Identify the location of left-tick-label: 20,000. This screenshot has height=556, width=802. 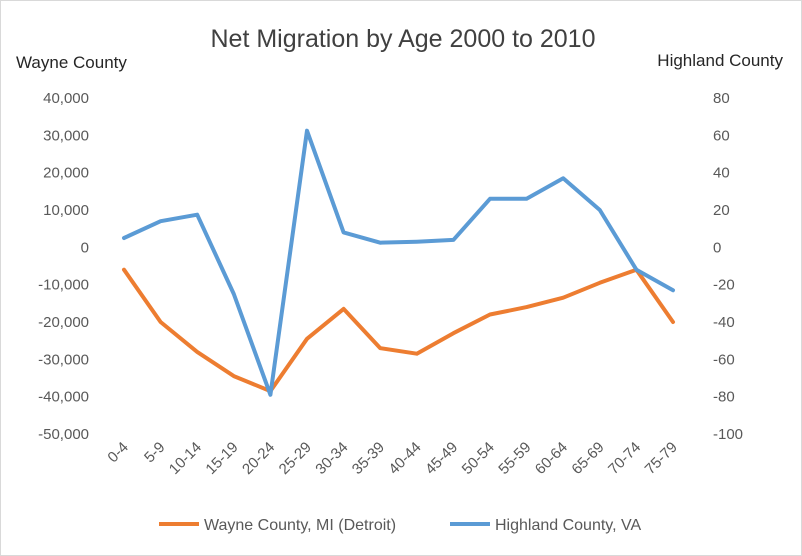
(66, 173).